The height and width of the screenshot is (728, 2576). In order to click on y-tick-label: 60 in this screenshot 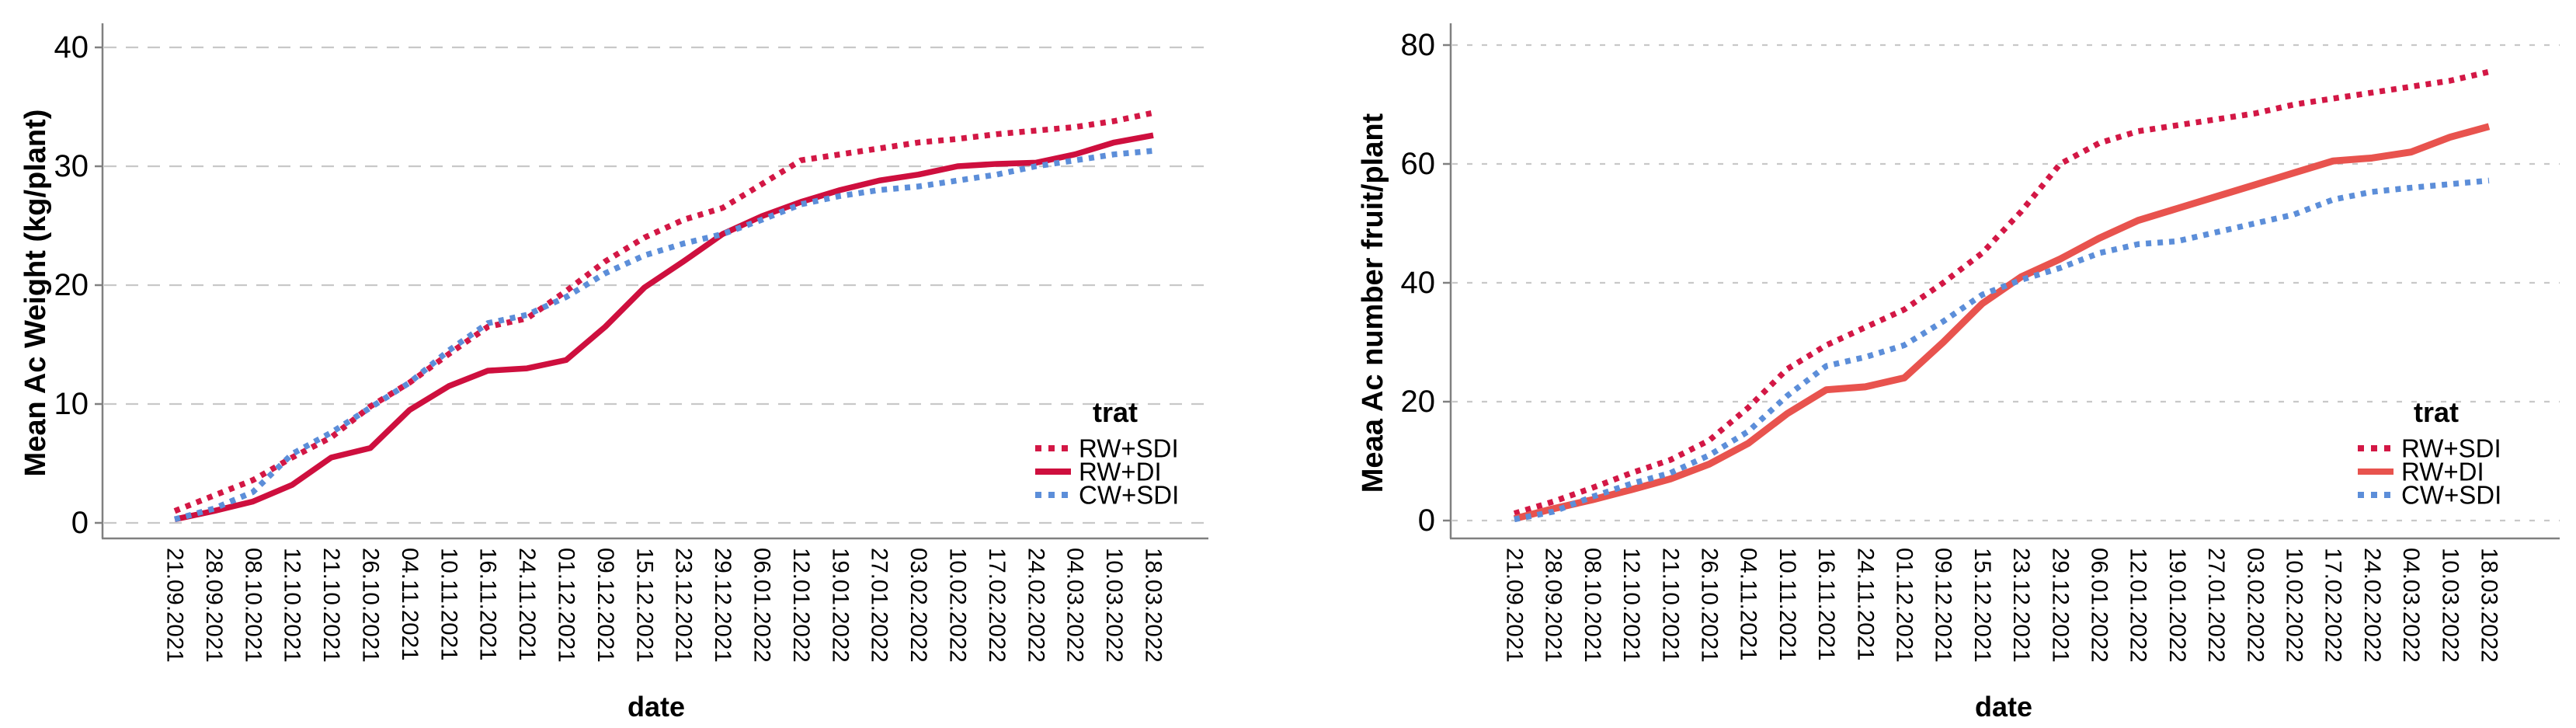, I will do `click(1418, 164)`.